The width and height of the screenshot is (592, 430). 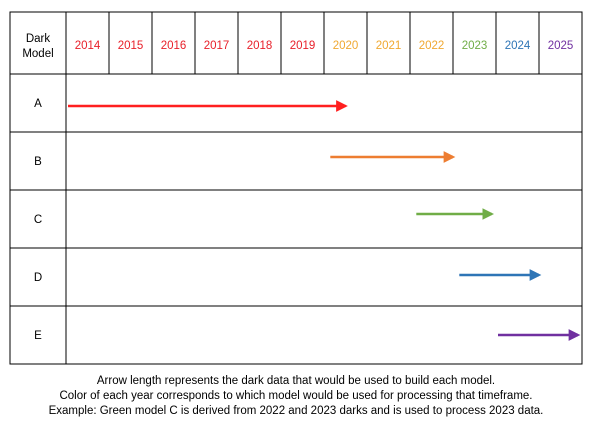 I want to click on header-year-2014: 2014, so click(x=88, y=46).